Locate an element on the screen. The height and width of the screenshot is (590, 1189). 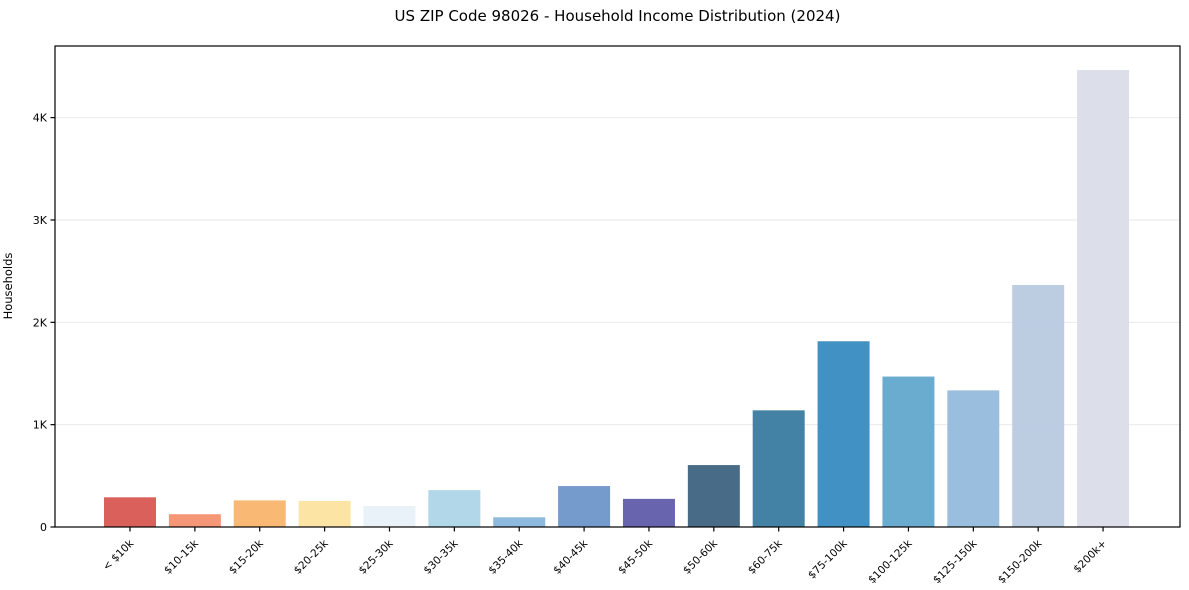
x-tick-label: $35-40k is located at coordinates (506, 557).